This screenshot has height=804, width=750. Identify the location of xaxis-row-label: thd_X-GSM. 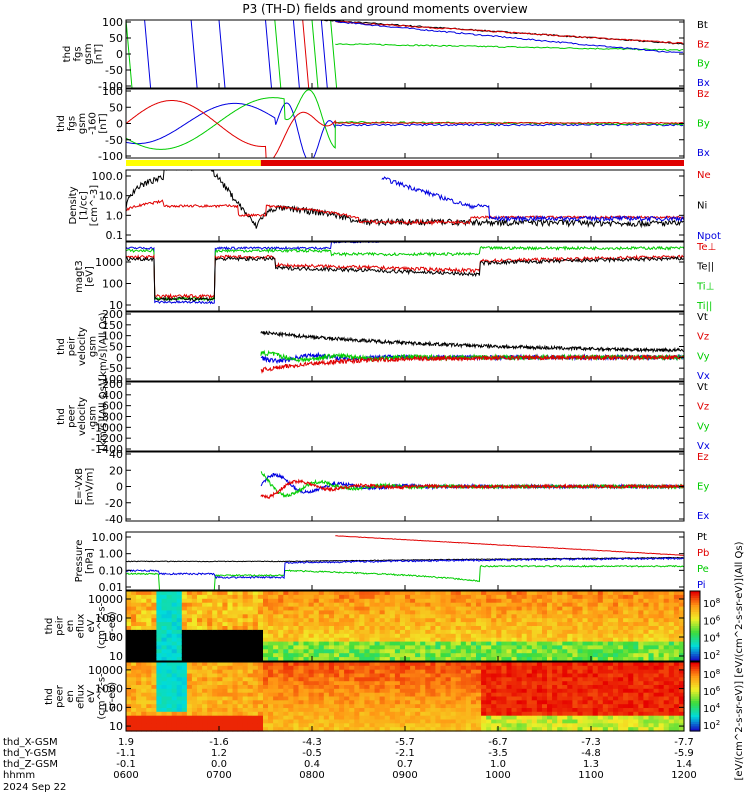
(30, 742).